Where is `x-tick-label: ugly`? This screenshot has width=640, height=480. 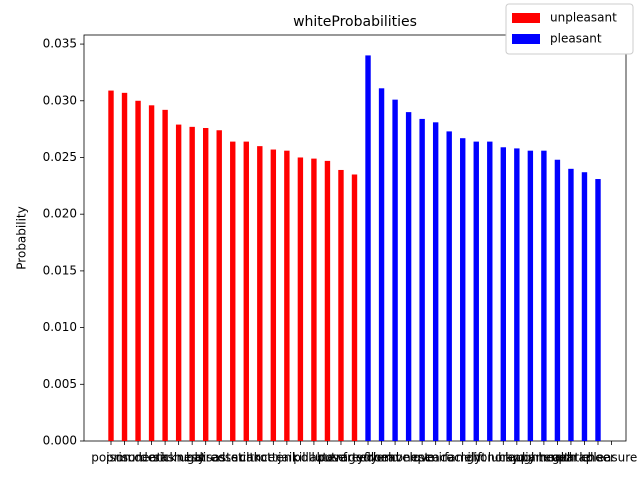 x-tick-label: ugly is located at coordinates (192, 458).